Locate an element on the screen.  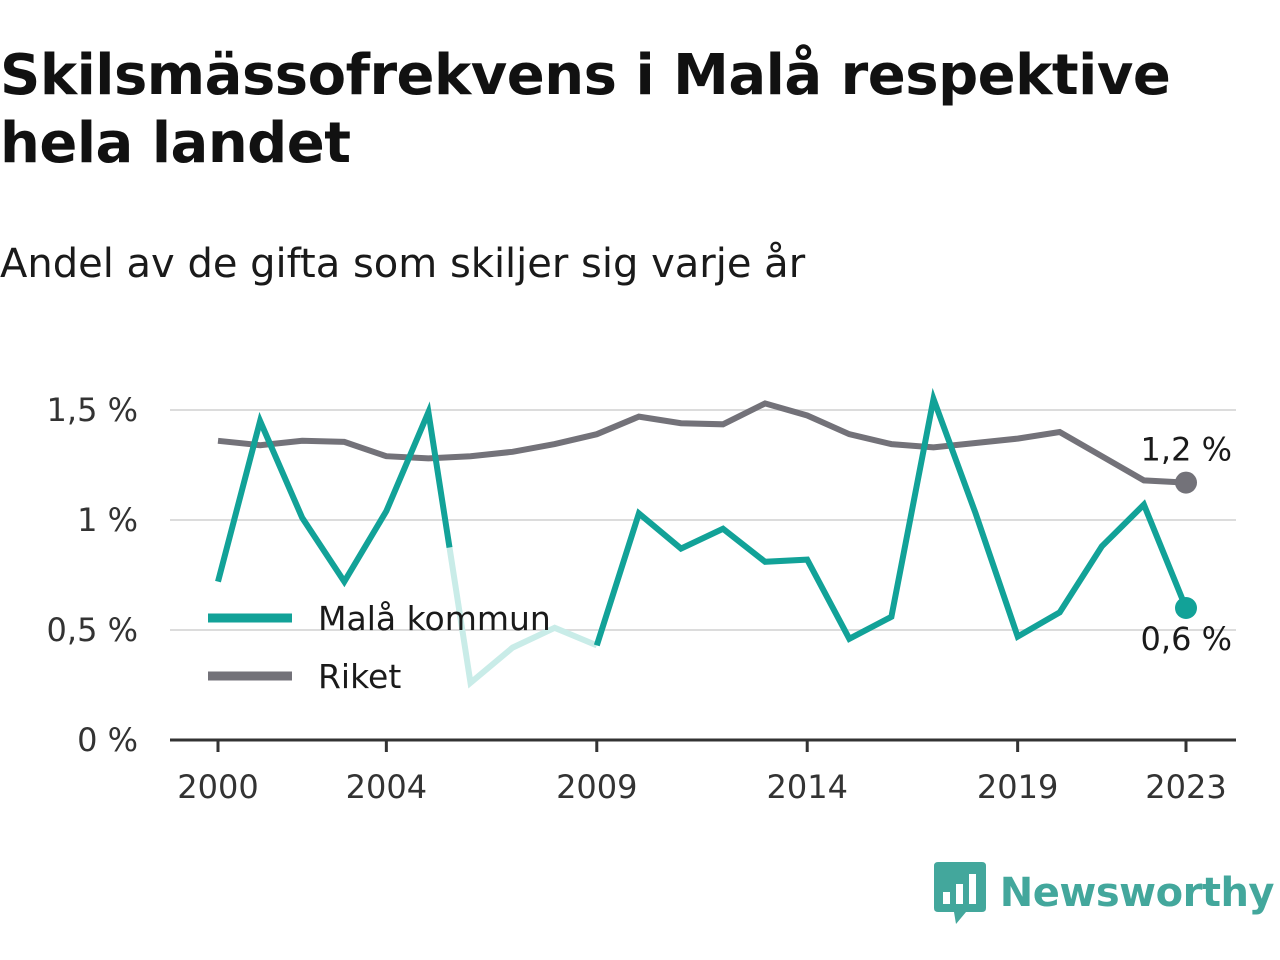
x-tick-label-3: 2014 is located at coordinates (806, 787).